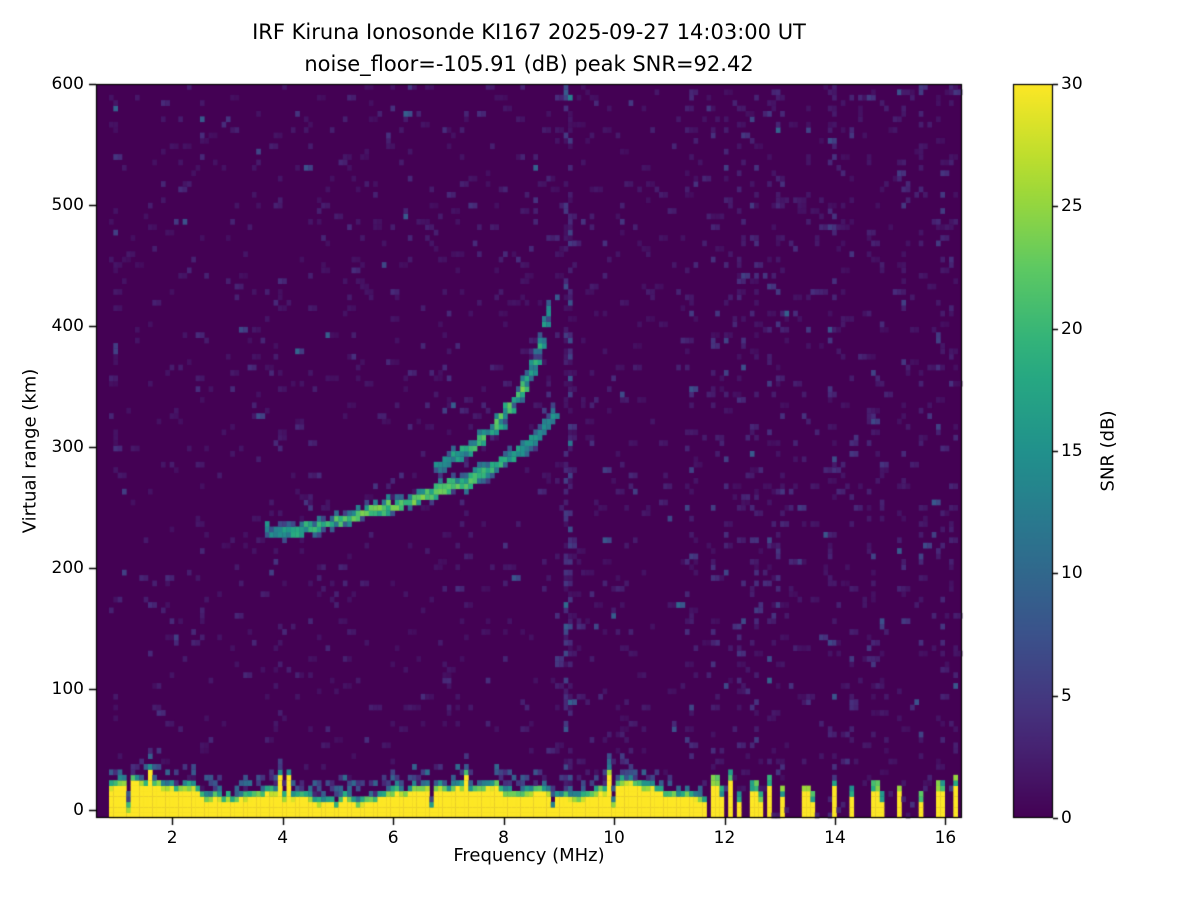  What do you see at coordinates (529, 64) in the screenshot?
I see `chart-subtitle: noise_floor=-105.91 (dB) peak SNR=92.42` at bounding box center [529, 64].